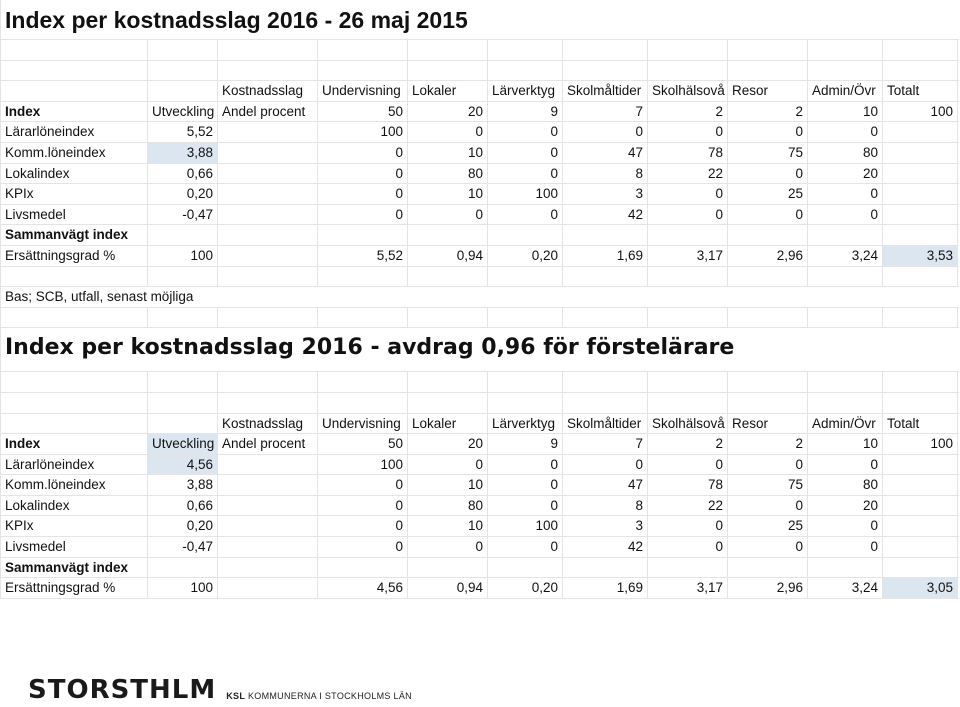  I want to click on index-cell: Utveckling, so click(183, 444).